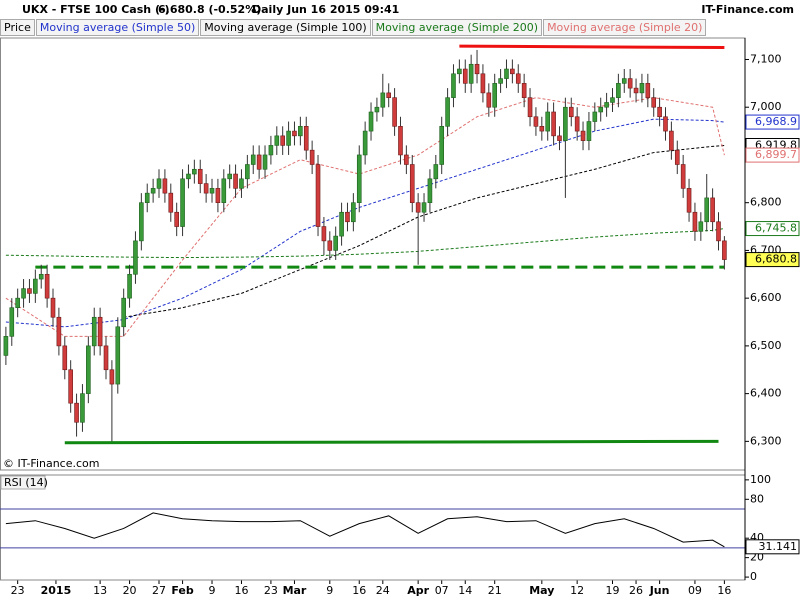  Describe the element at coordinates (442, 590) in the screenshot. I see `x-tick-label: 07` at that location.